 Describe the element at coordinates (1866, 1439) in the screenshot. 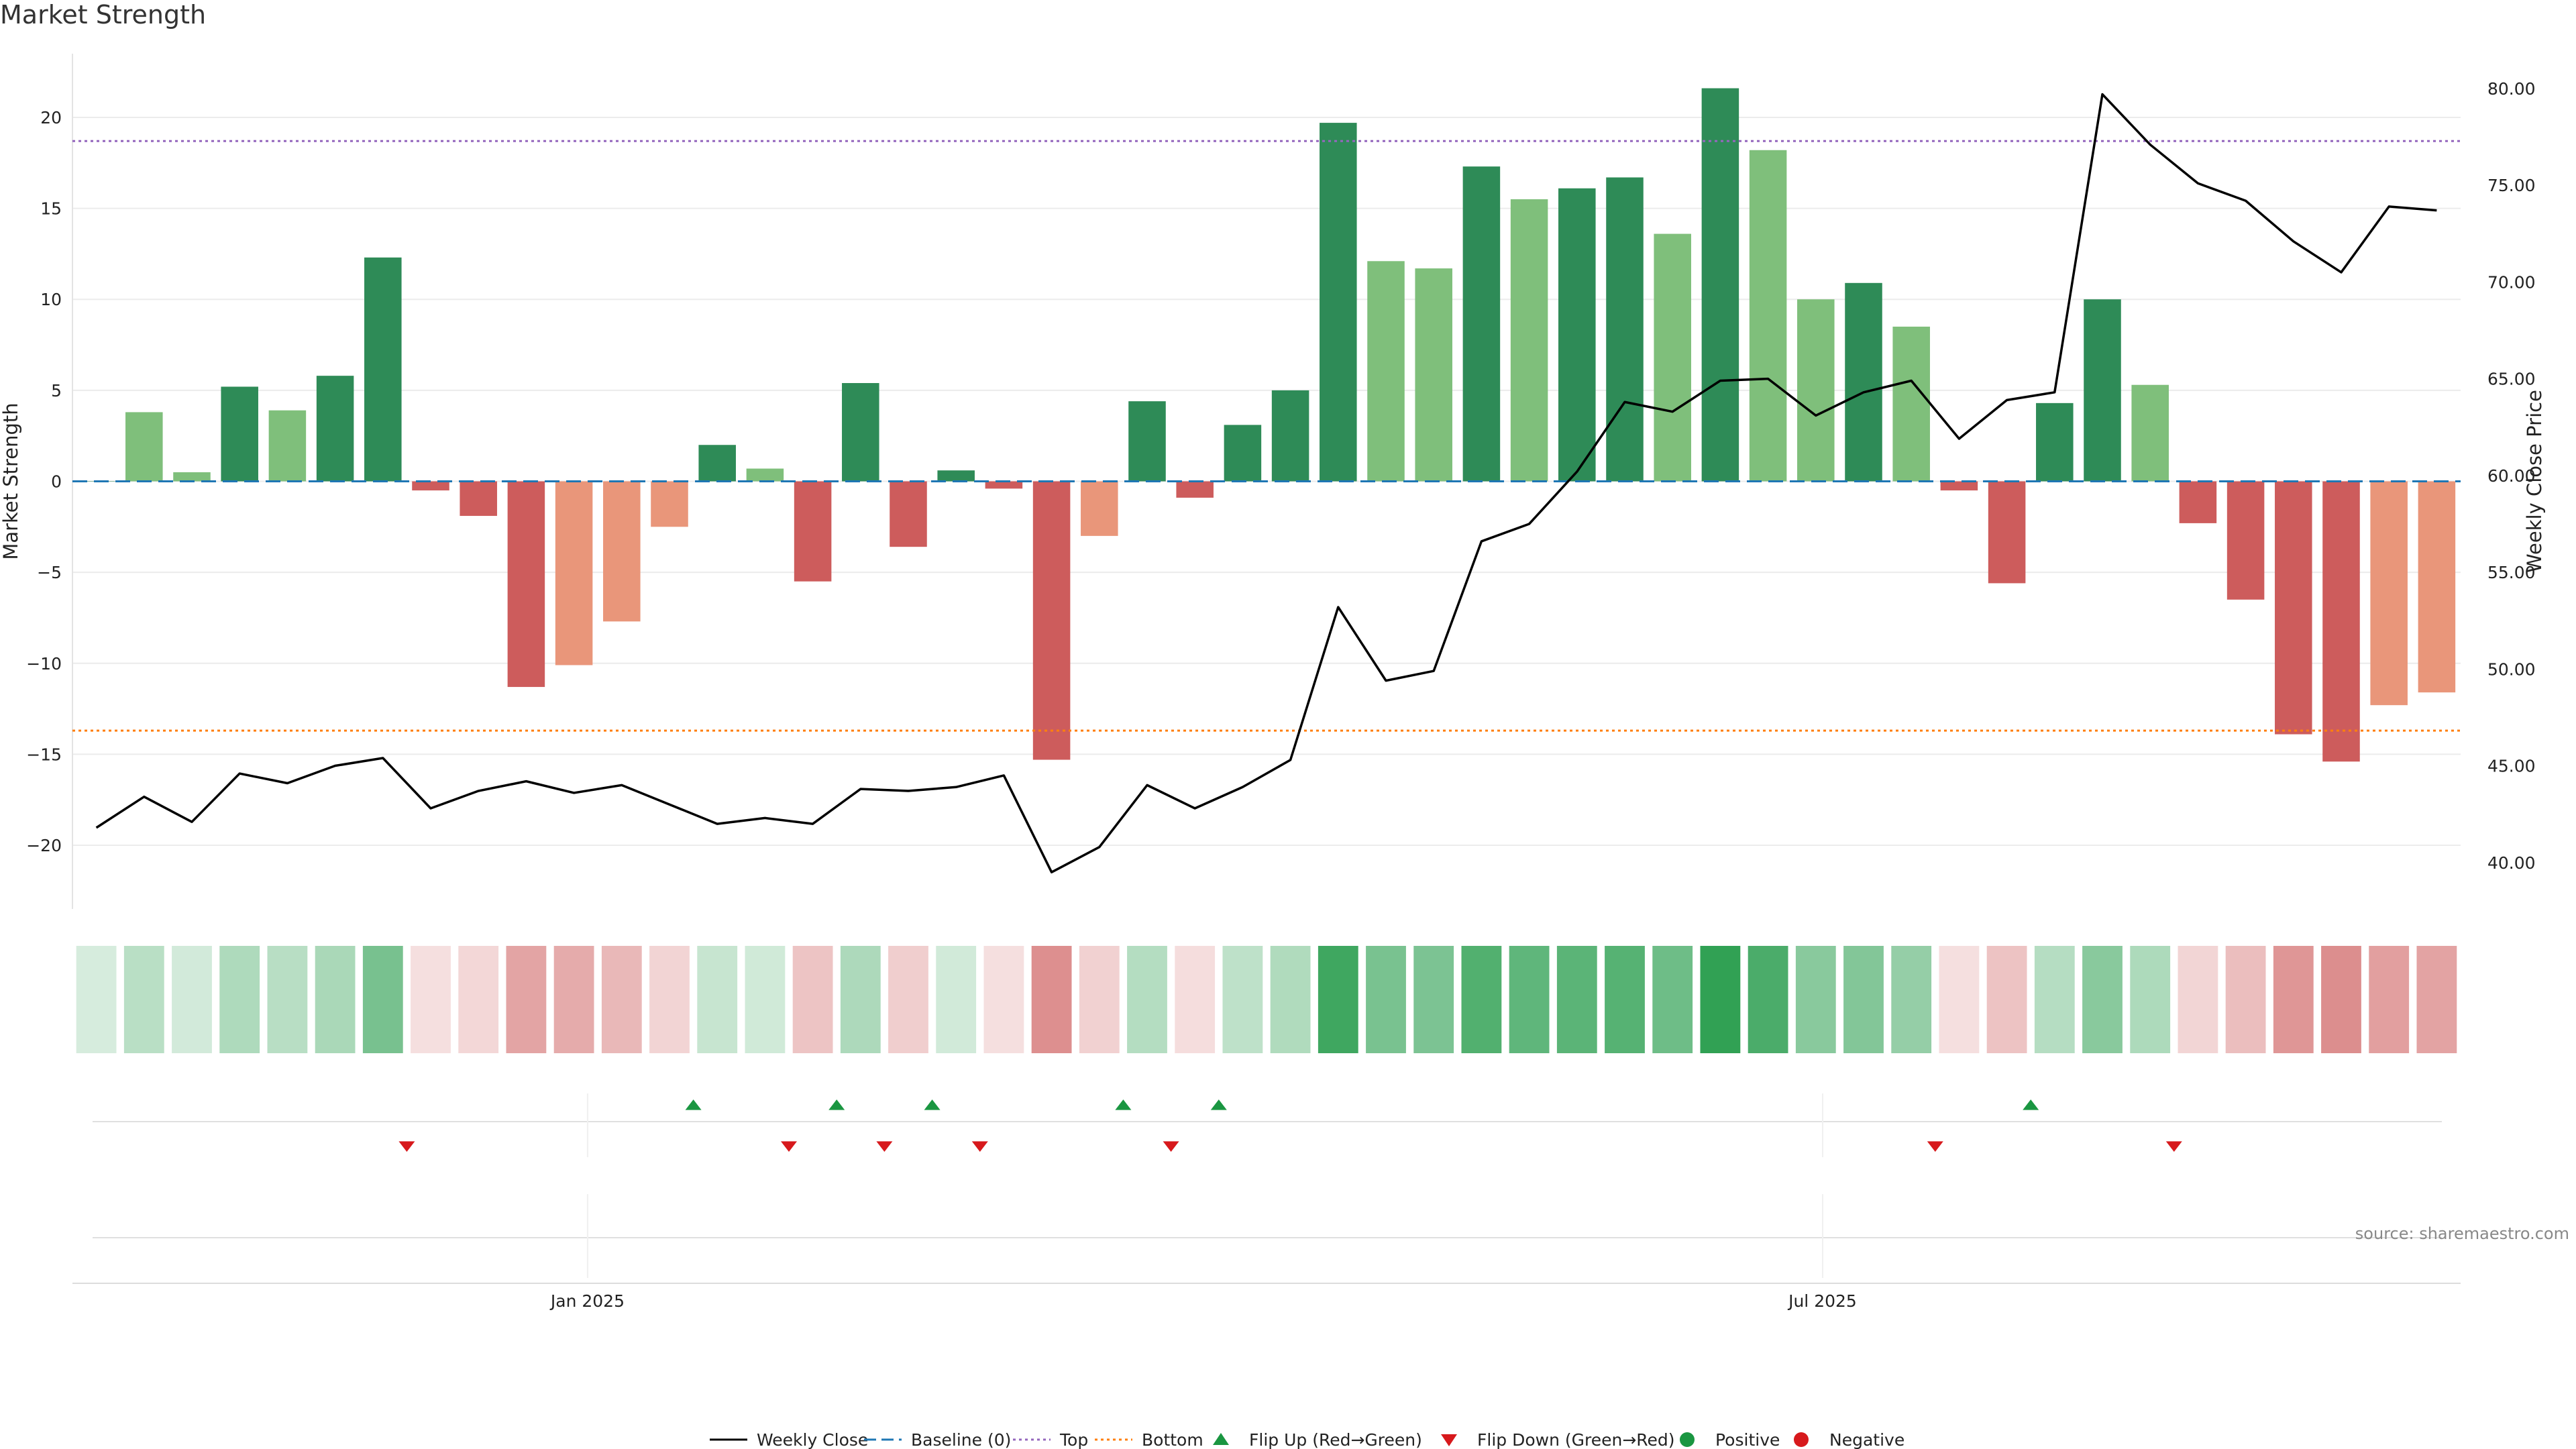

I see `legend-label-negative: Negative` at that location.